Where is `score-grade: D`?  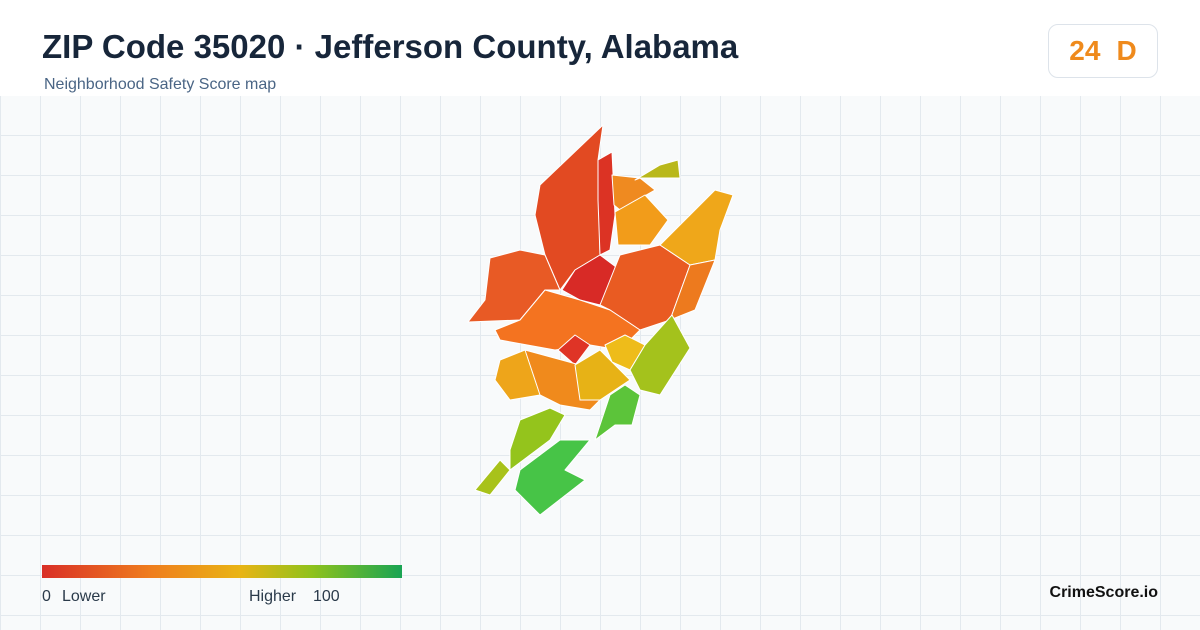 score-grade: D is located at coordinates (1126, 50).